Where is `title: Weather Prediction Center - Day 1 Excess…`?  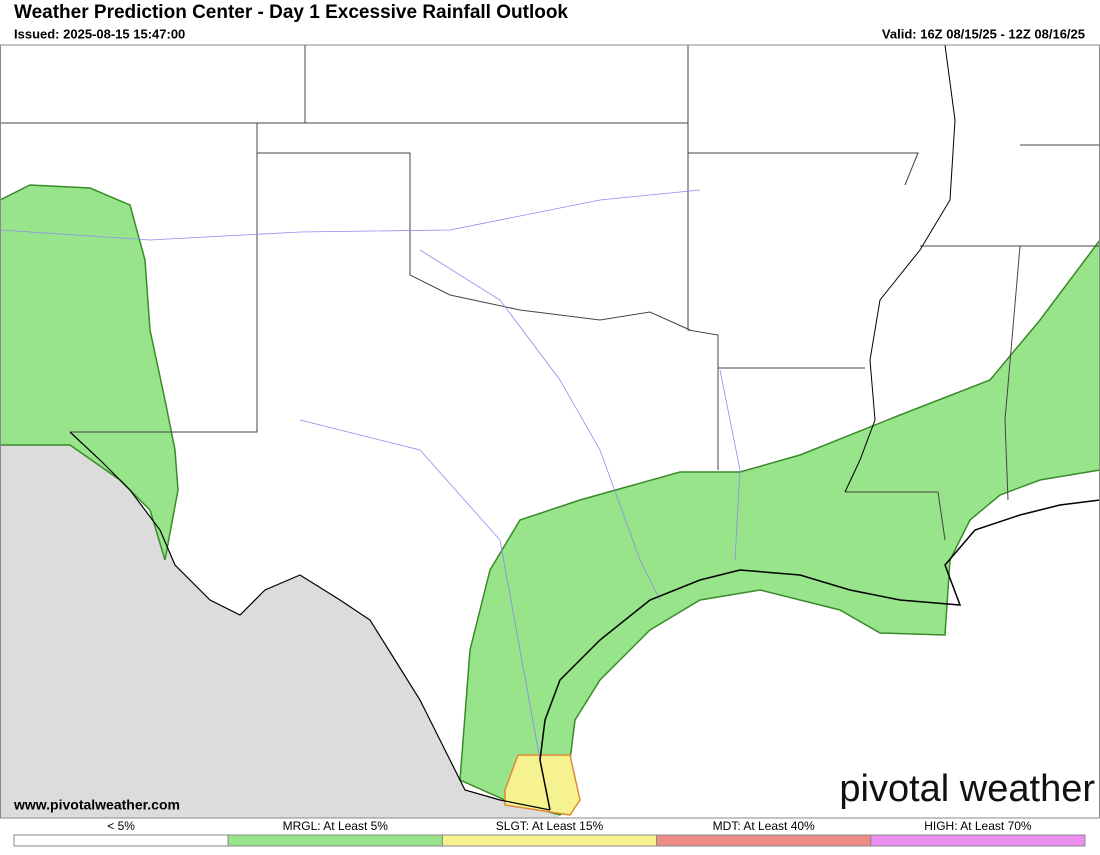 title: Weather Prediction Center - Day 1 Excess… is located at coordinates (291, 12).